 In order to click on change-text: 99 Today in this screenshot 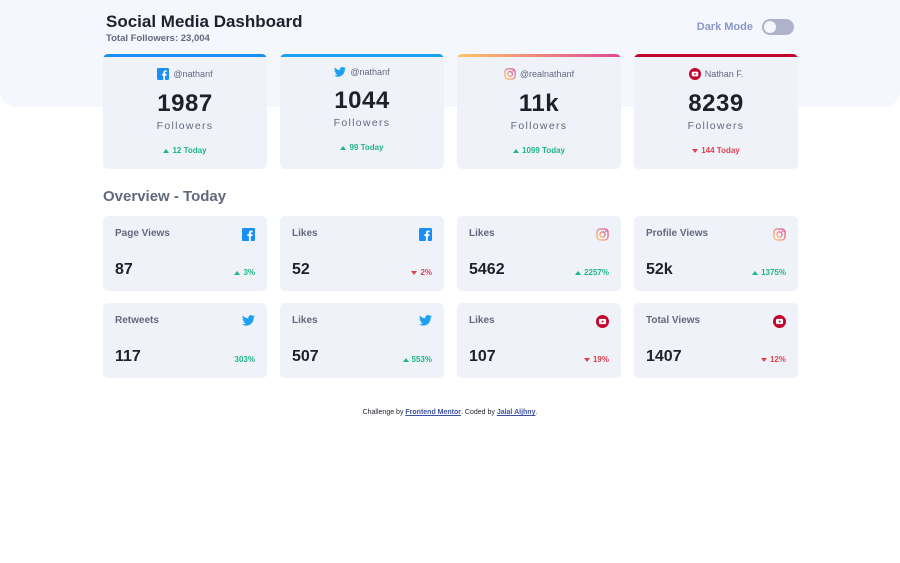, I will do `click(366, 147)`.